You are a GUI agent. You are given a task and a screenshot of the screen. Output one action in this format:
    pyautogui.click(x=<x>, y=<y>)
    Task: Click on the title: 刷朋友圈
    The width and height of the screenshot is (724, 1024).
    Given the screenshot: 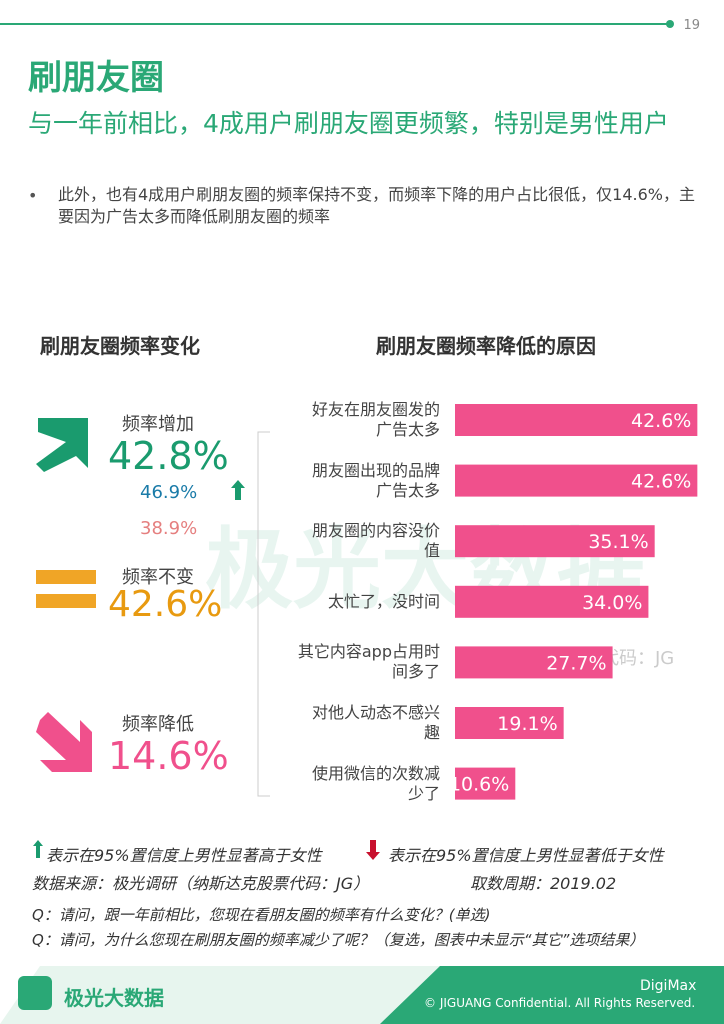 What is the action you would take?
    pyautogui.click(x=96, y=78)
    